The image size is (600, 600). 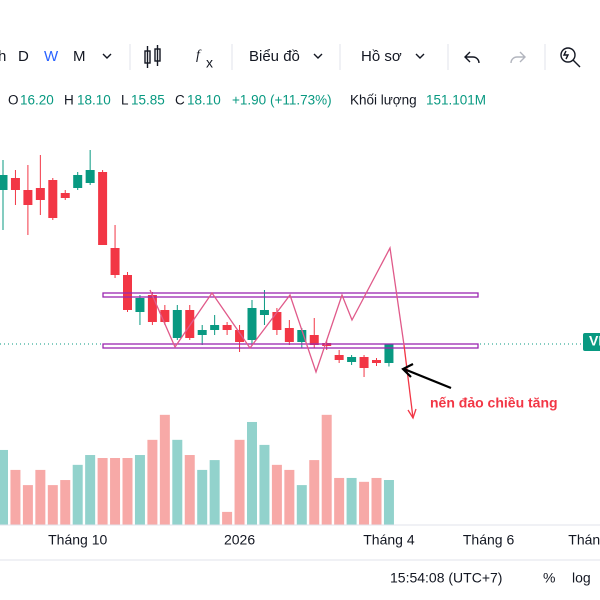 What do you see at coordinates (51, 56) in the screenshot?
I see `interval-button: W` at bounding box center [51, 56].